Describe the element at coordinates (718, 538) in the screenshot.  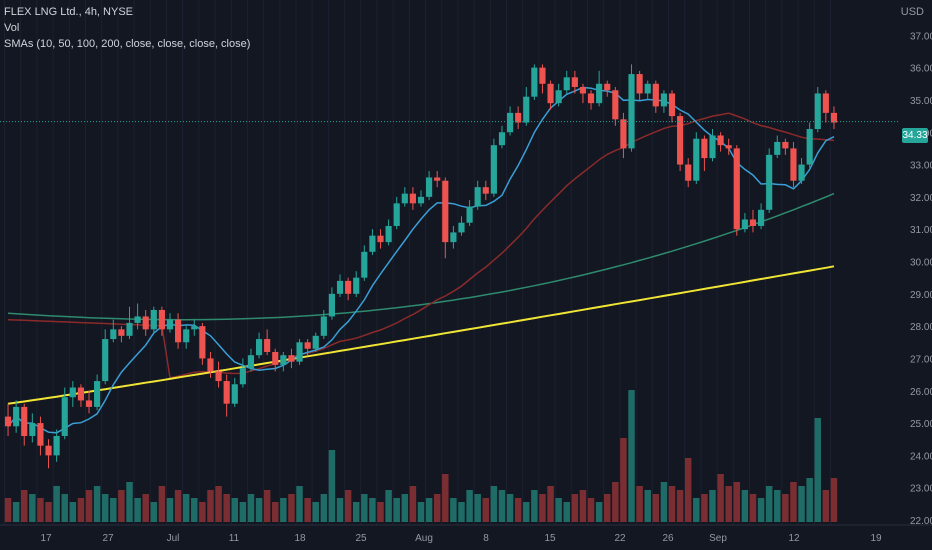
I see `time-tick-label: Sep` at that location.